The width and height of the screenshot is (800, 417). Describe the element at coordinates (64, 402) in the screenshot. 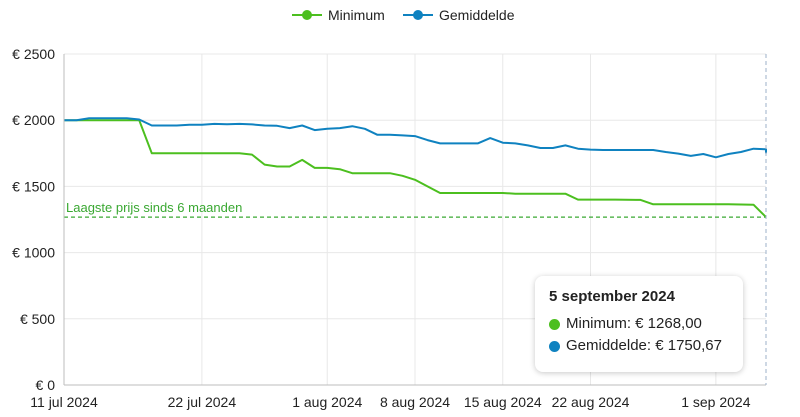

I see `x-tick-label: 11 jul 2024` at that location.